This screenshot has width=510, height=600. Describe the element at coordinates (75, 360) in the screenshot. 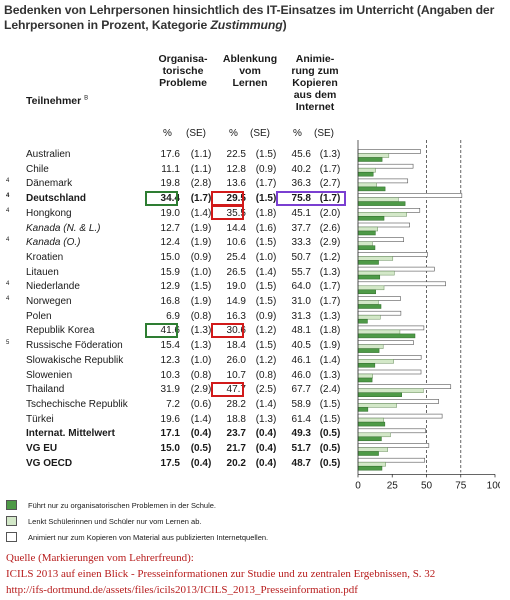

I see `country-name: Slowakische Republik` at that location.